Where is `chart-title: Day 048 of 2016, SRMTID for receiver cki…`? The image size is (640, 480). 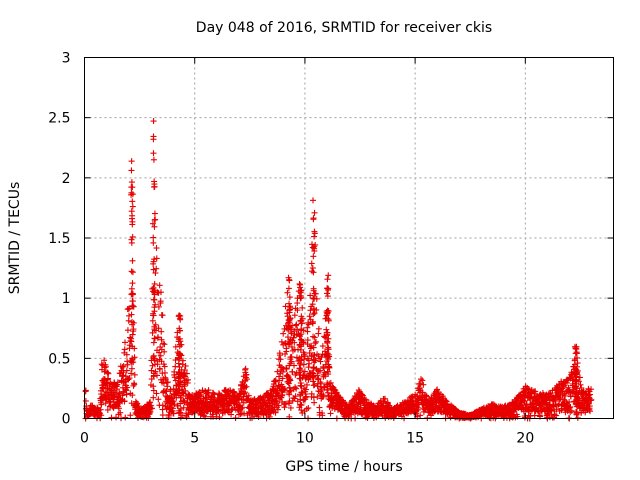 chart-title: Day 048 of 2016, SRMTID for receiver cki… is located at coordinates (344, 28).